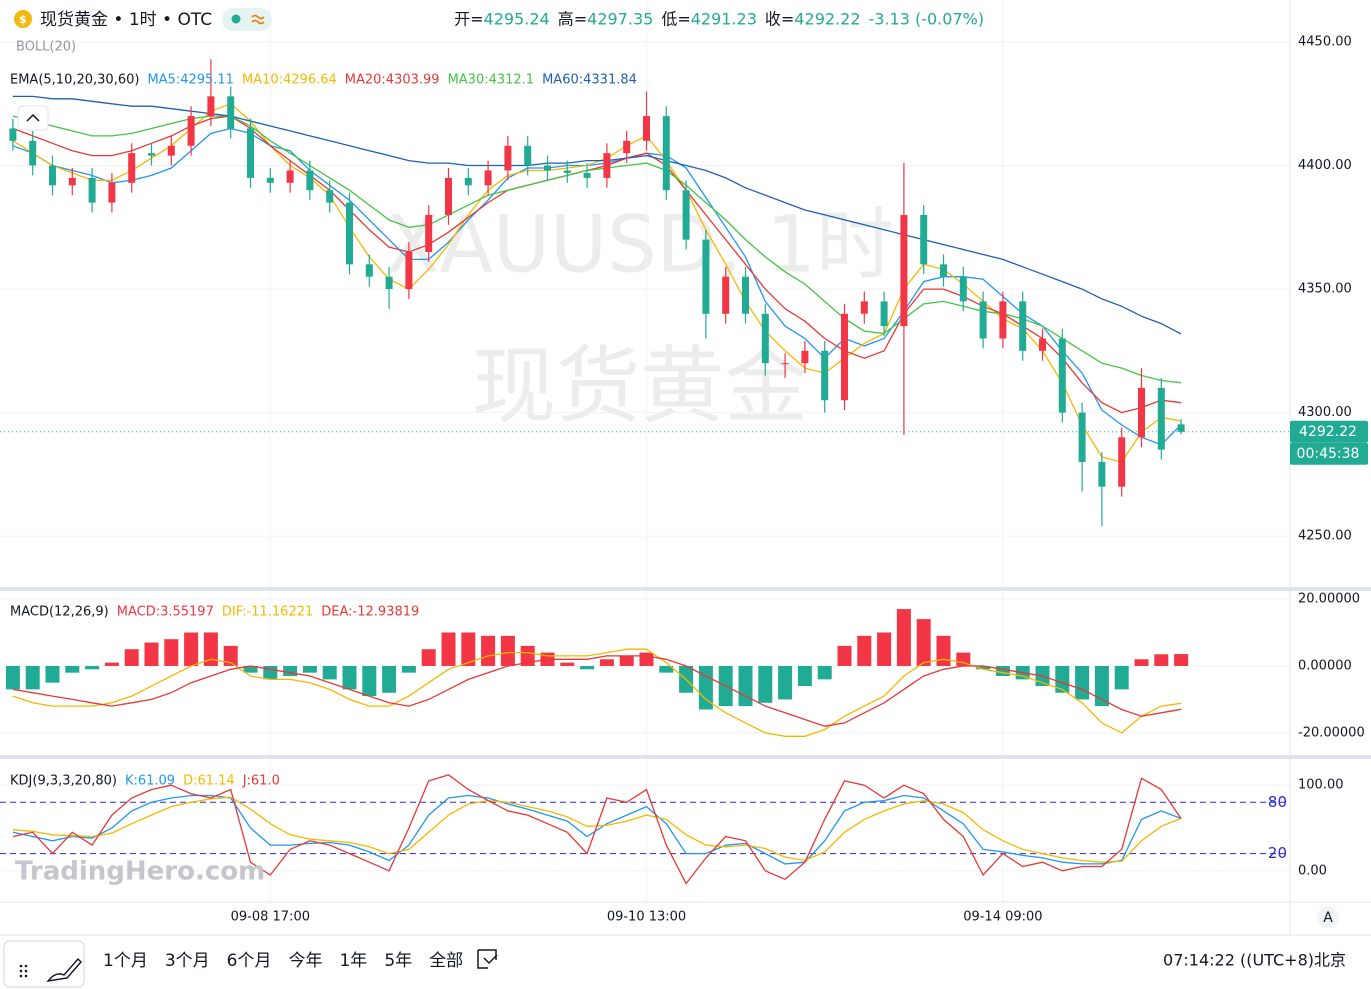  I want to click on legend-entry: MA30:4312.1, so click(491, 80).